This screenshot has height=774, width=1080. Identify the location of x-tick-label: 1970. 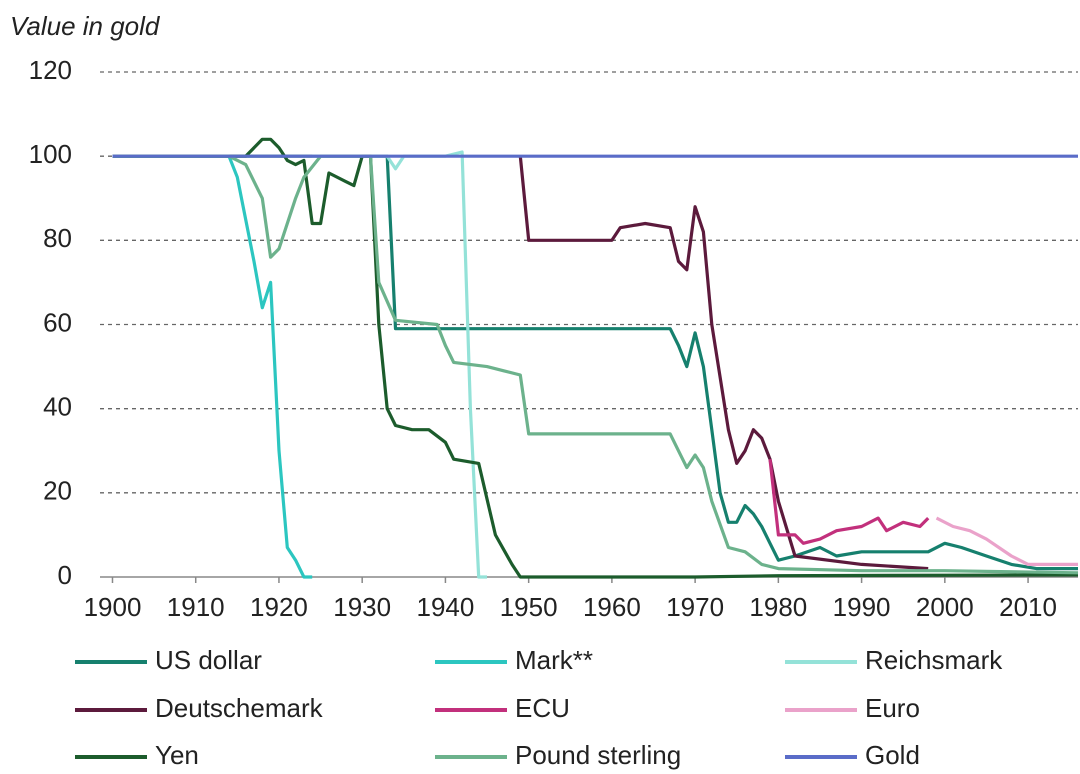
(695, 607).